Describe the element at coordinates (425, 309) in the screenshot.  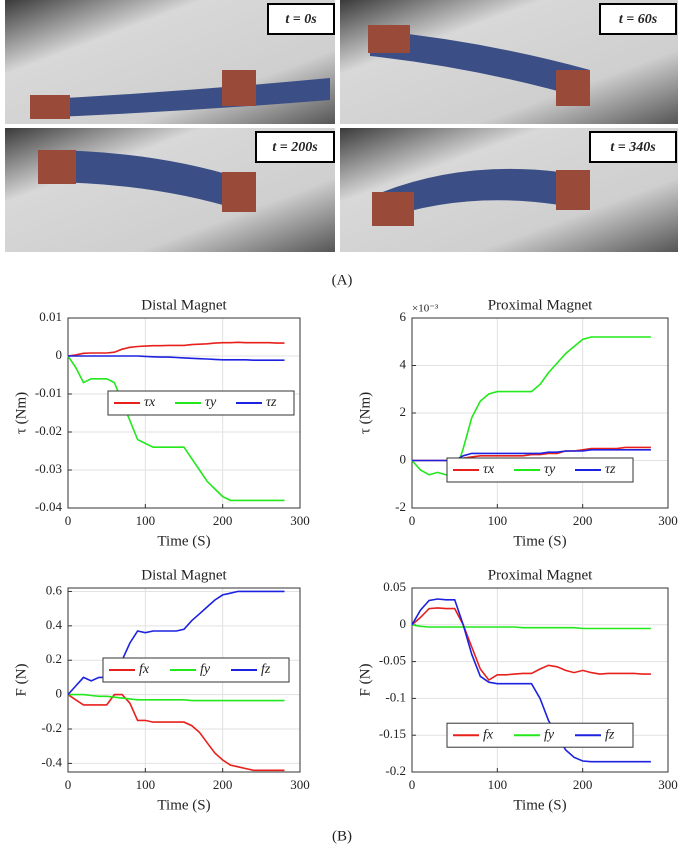
I see `y-exponent-label: ×10⁻³` at that location.